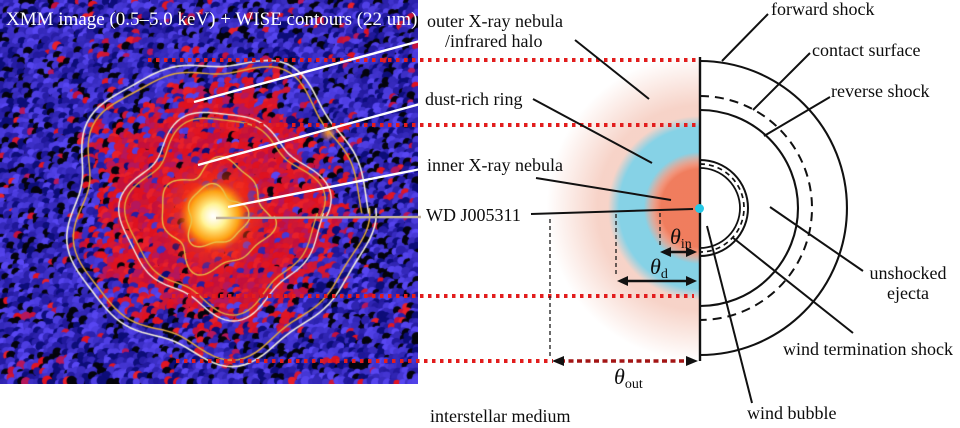 The height and width of the screenshot is (428, 960). I want to click on forward-shock-arc, so click(774, 208).